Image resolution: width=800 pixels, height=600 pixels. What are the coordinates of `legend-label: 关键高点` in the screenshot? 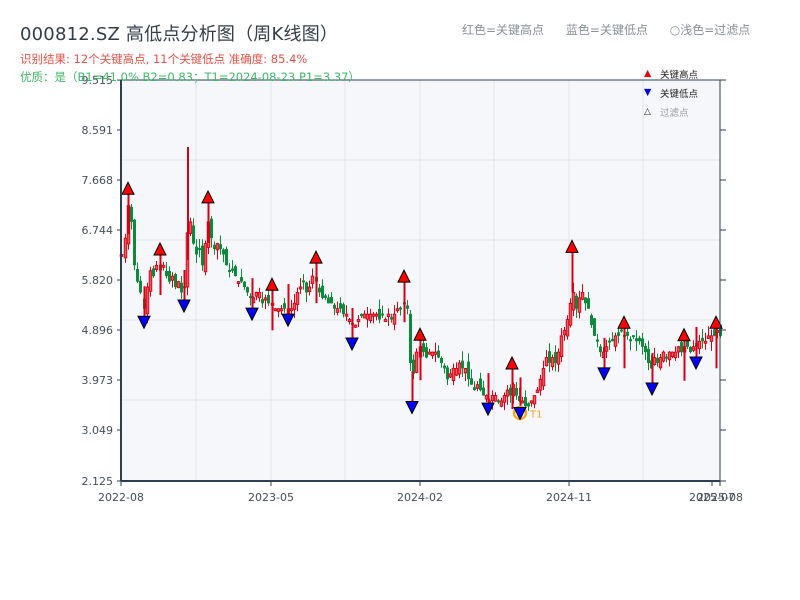 It's located at (679, 75).